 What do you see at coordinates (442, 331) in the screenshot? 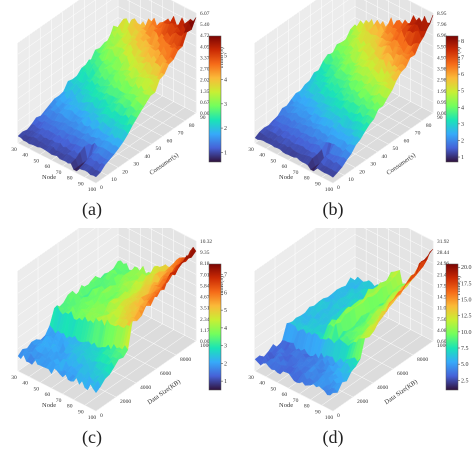
I see `z-tick-label: 4.08` at bounding box center [442, 331].